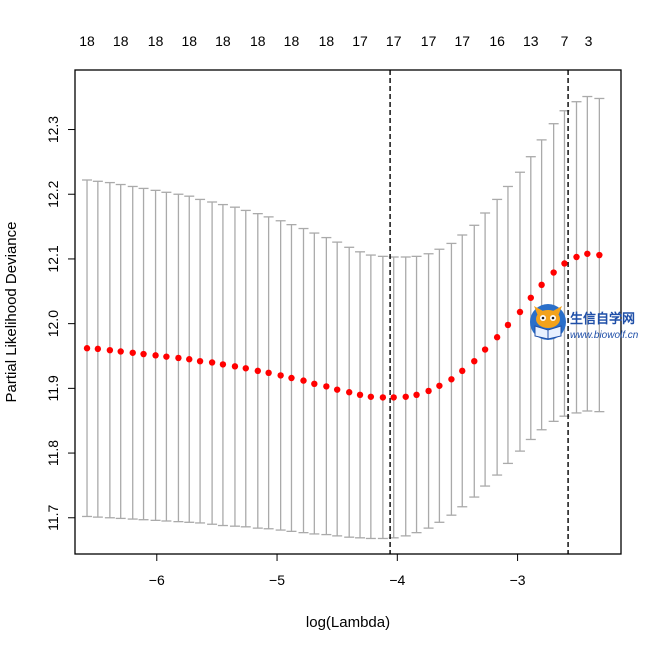 The image size is (650, 645). I want to click on x-tick-label: −3, so click(518, 580).